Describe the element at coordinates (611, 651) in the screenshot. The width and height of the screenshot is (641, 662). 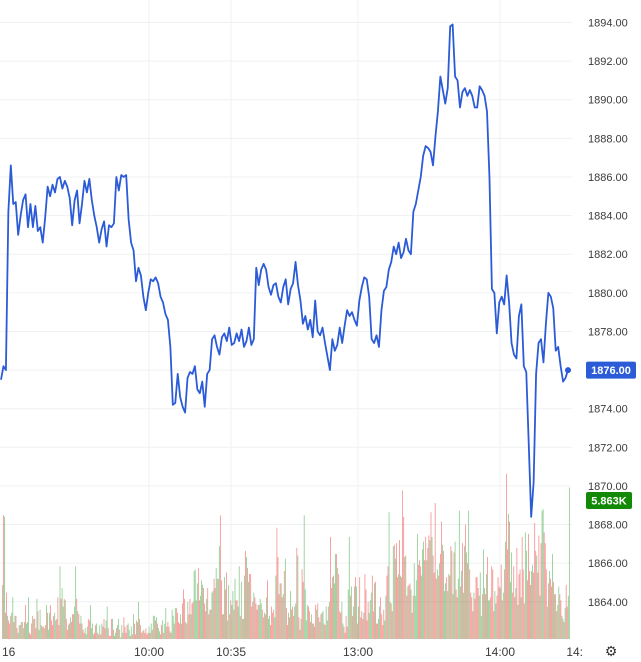
I see `settings-button: ⚙` at that location.